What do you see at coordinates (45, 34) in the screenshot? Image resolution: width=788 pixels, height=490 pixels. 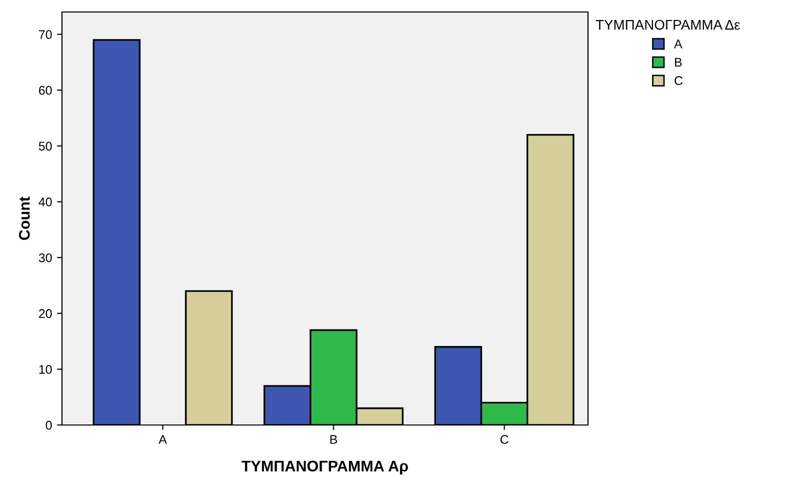 I see `y-tick-label: 70` at bounding box center [45, 34].